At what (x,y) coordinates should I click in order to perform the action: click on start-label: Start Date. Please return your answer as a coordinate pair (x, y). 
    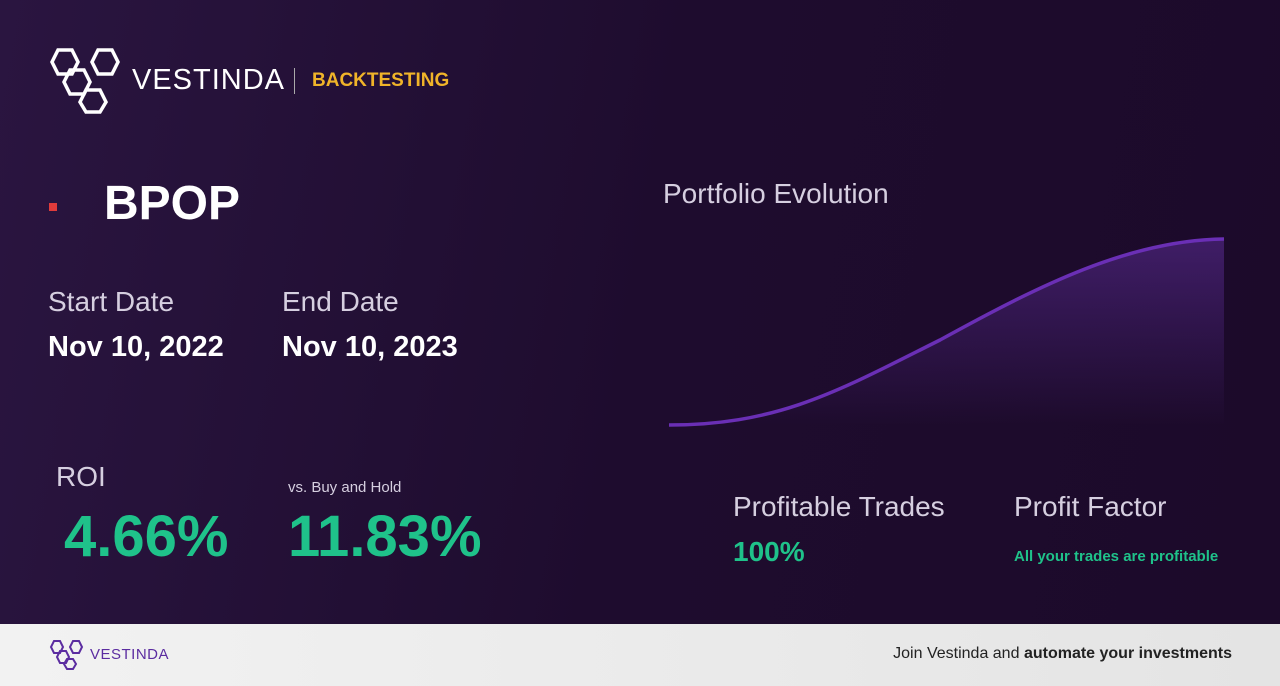
    Looking at the image, I should click on (111, 301).